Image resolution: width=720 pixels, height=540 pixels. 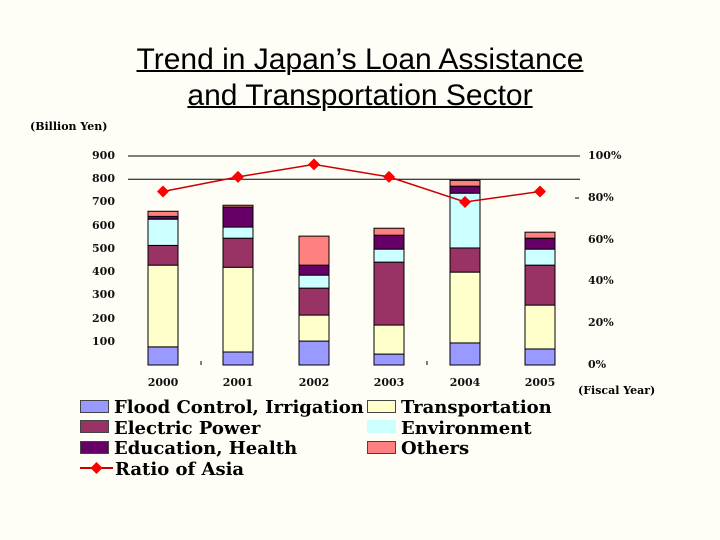 What do you see at coordinates (465, 382) in the screenshot?
I see `x-tick-label: 2004` at bounding box center [465, 382].